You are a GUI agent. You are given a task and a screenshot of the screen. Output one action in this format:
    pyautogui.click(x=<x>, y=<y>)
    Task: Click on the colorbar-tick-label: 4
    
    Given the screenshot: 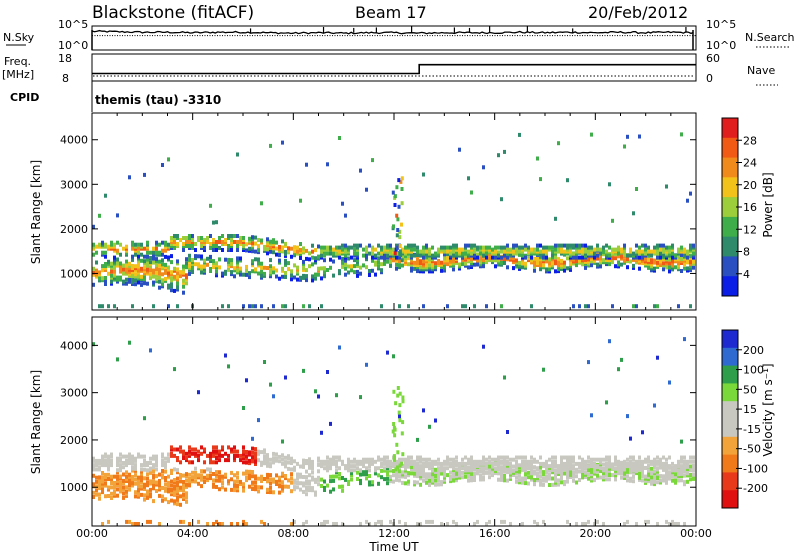 What is the action you would take?
    pyautogui.click(x=746, y=274)
    